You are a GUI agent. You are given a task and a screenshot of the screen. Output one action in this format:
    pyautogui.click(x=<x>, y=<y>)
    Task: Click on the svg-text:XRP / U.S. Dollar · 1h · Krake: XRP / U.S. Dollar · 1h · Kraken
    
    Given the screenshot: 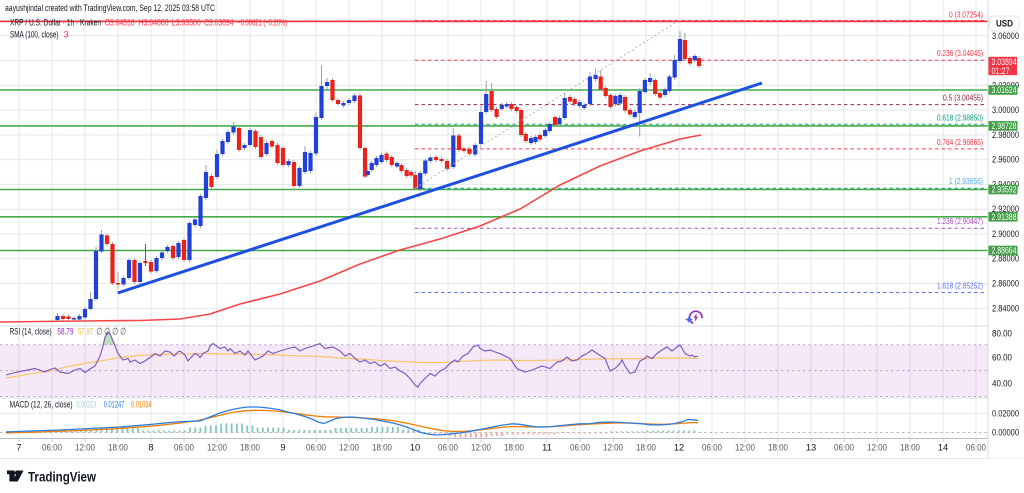 What is the action you would take?
    pyautogui.click(x=55, y=23)
    